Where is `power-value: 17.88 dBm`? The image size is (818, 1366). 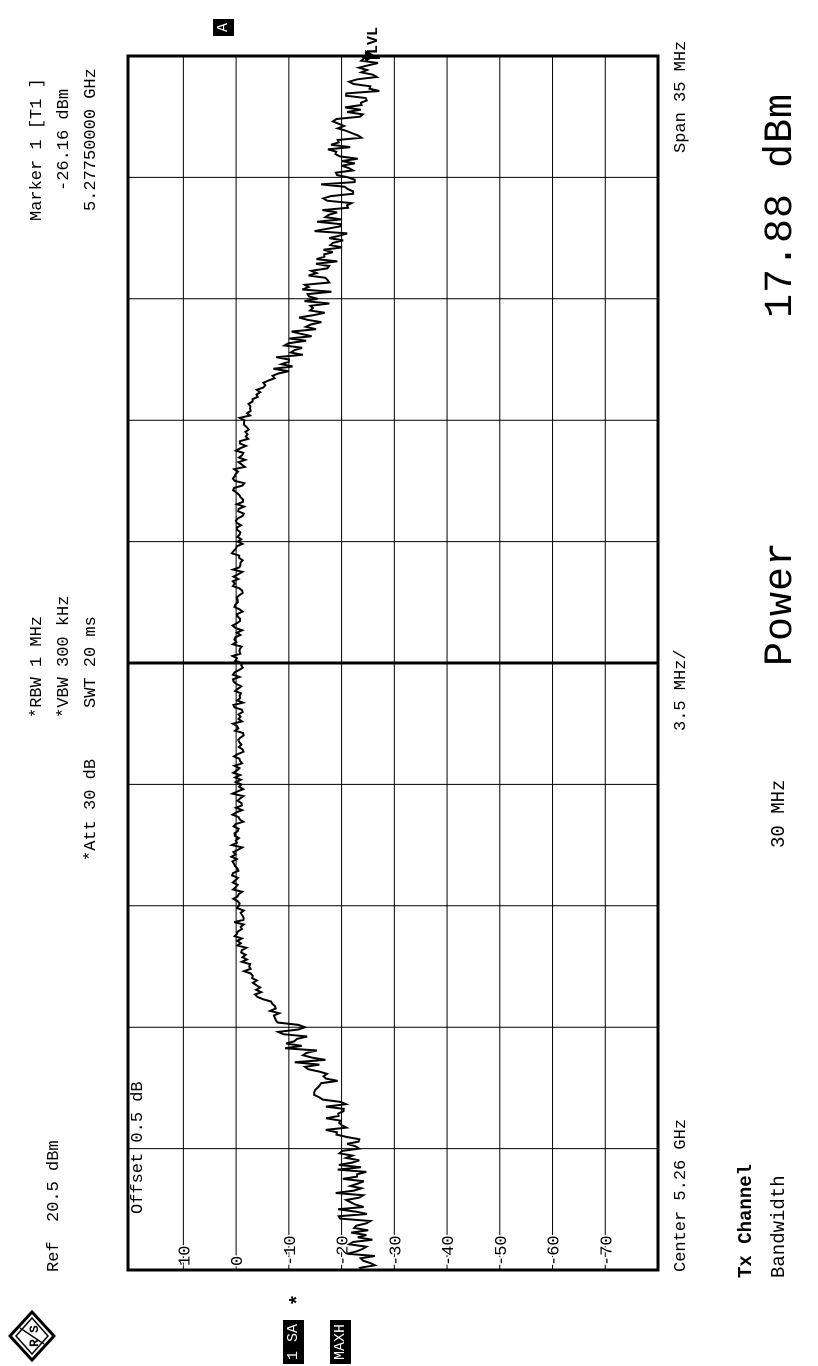
power-value: 17.88 dBm is located at coordinates (781, 205).